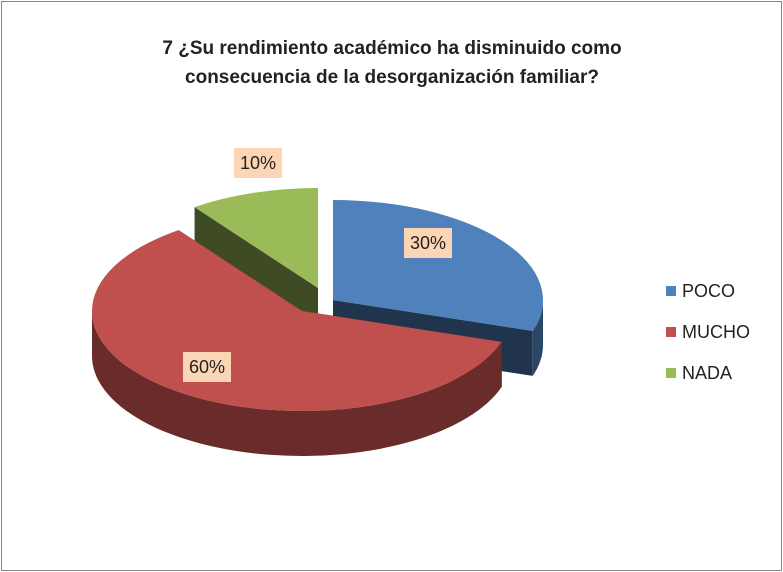 The width and height of the screenshot is (783, 572). I want to click on data-label: 10%, so click(258, 163).